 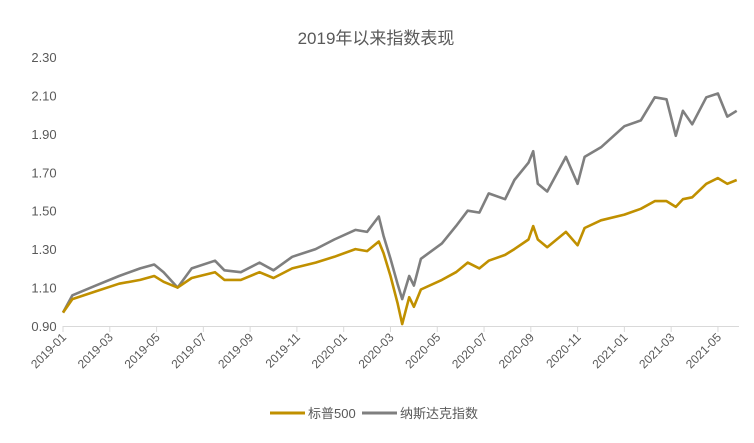 I want to click on x-tick-label: 2020-07, so click(x=469, y=350).